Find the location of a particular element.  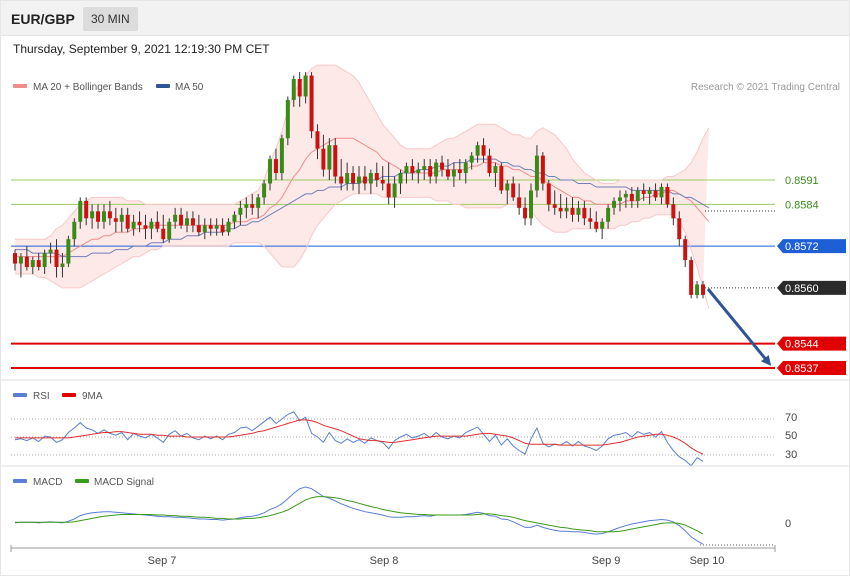

chart-header: EUR/GBP 30 MIN is located at coordinates (425, 18).